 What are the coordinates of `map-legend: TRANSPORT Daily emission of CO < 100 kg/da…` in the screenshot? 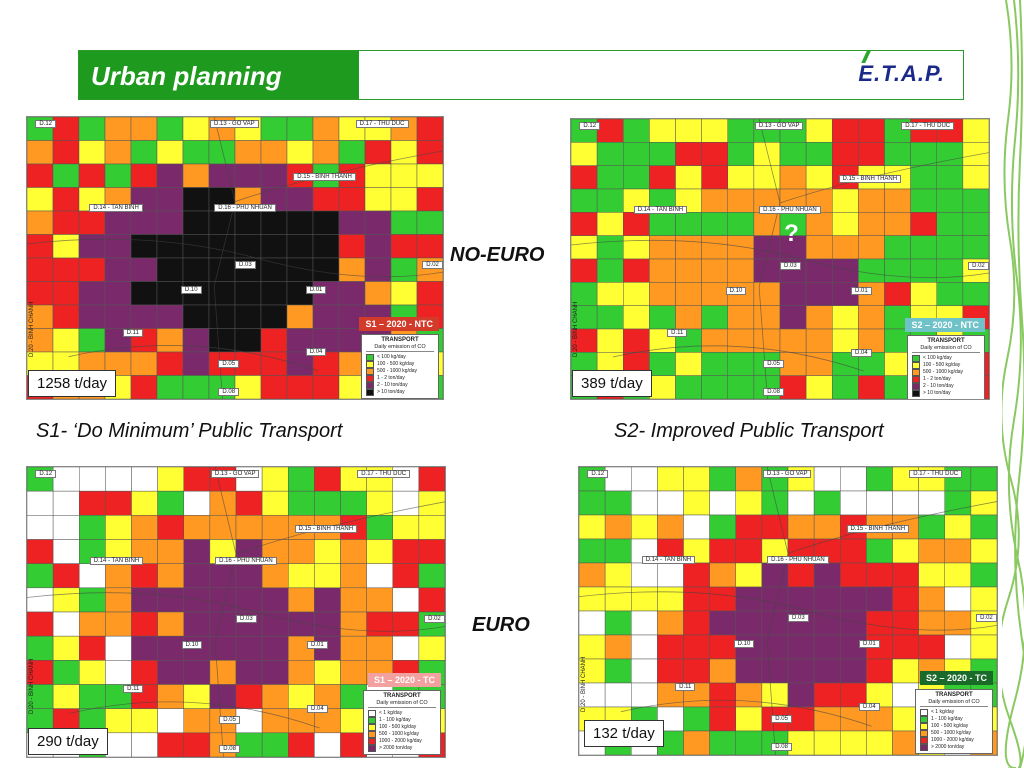 It's located at (400, 366).